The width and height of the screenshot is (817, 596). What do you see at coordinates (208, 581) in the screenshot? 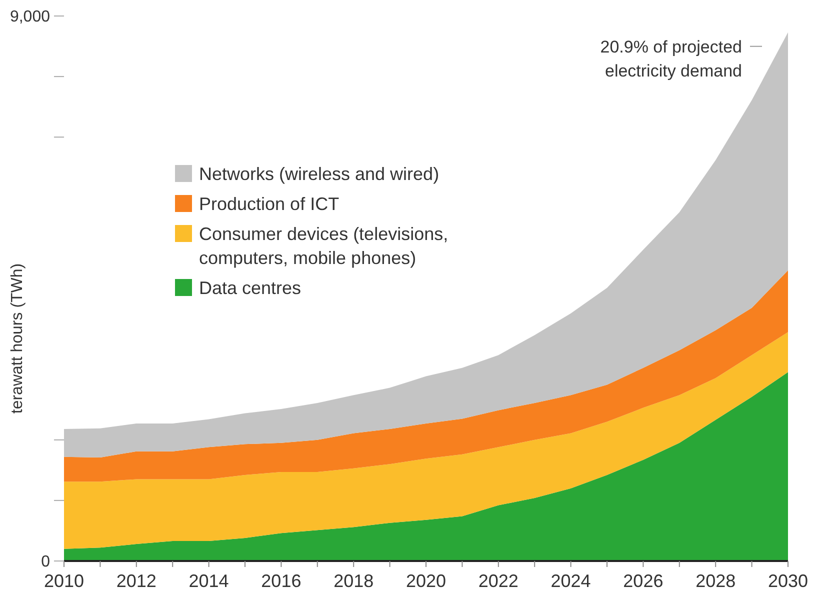
I see `x-tick-label: 2014` at bounding box center [208, 581].